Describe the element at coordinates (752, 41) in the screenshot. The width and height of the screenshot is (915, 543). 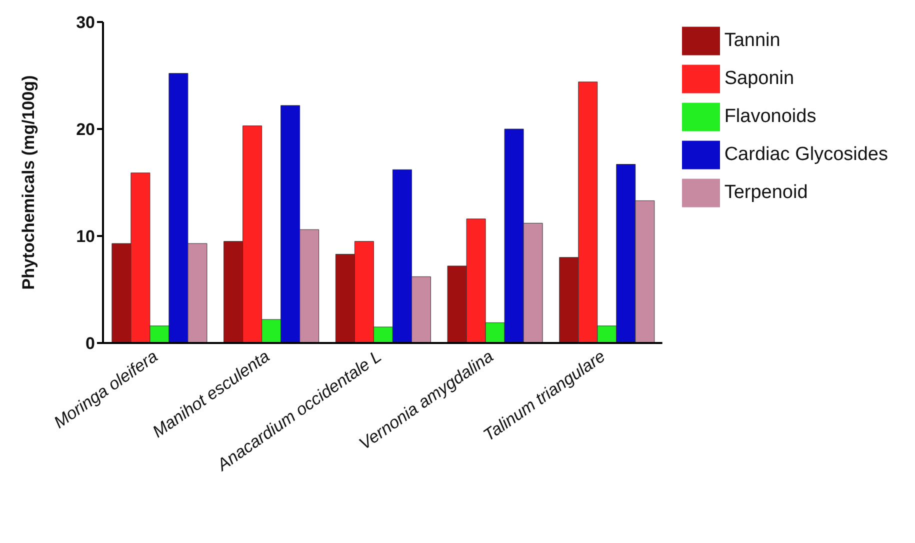
I see `legend-label: Tannin` at that location.